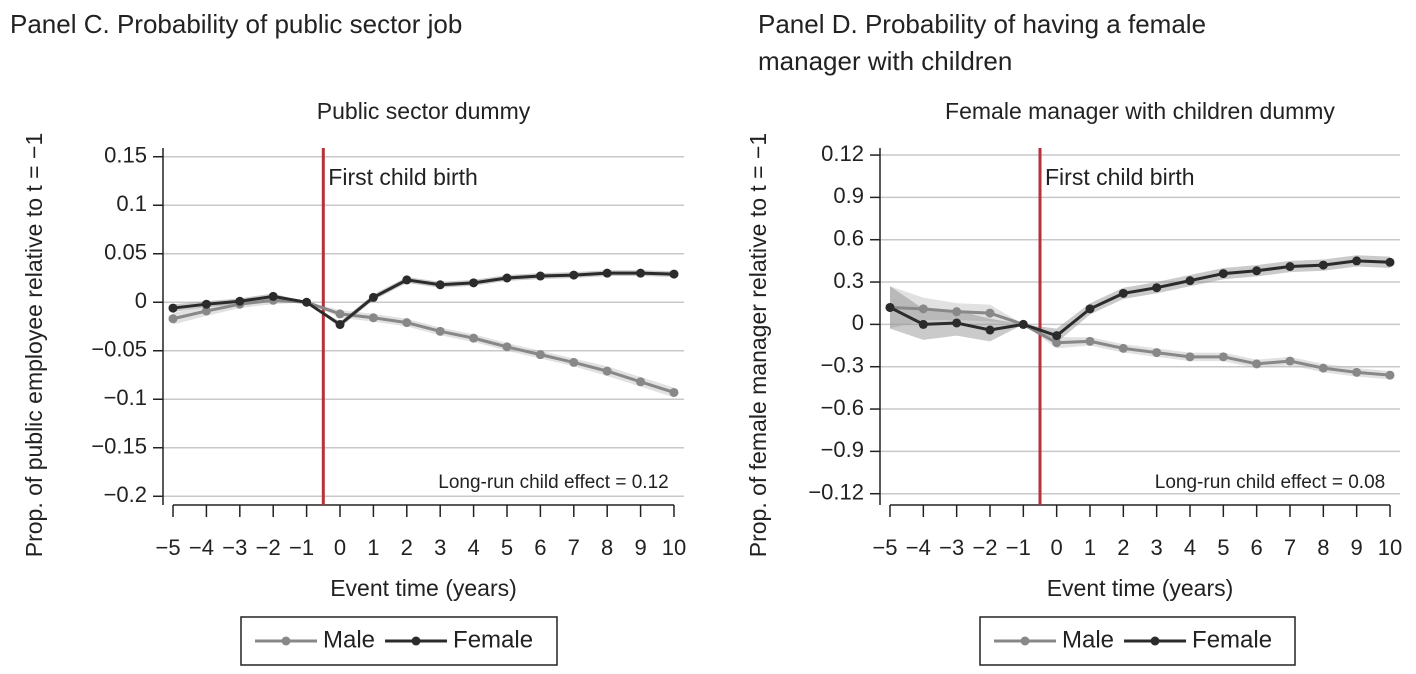 The image size is (1416, 674). Describe the element at coordinates (640, 547) in the screenshot. I see `x-tick-label: 9` at that location.